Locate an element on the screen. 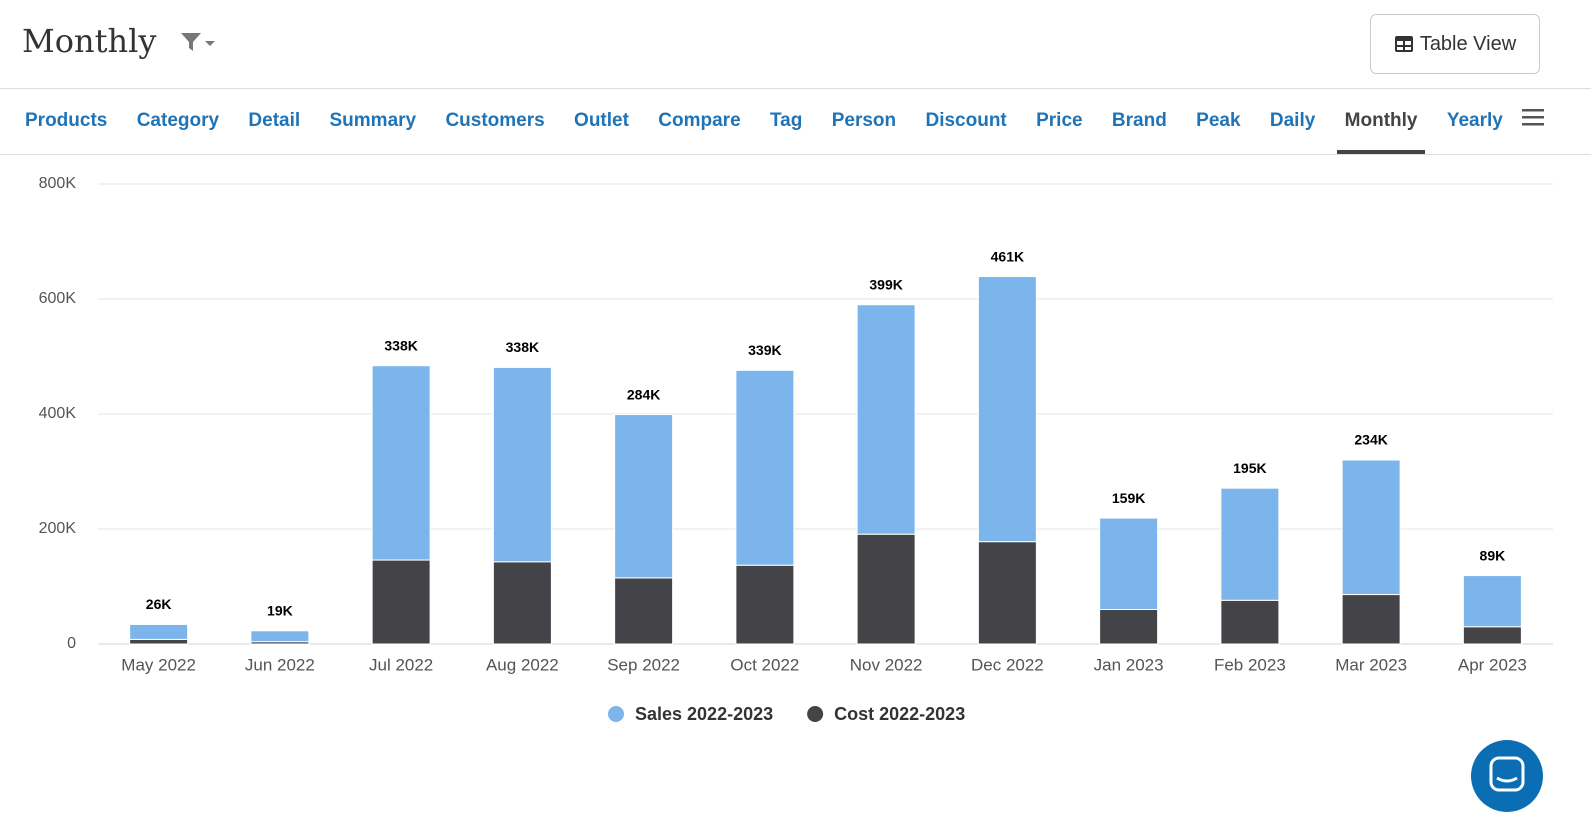  tab: Person is located at coordinates (864, 120).